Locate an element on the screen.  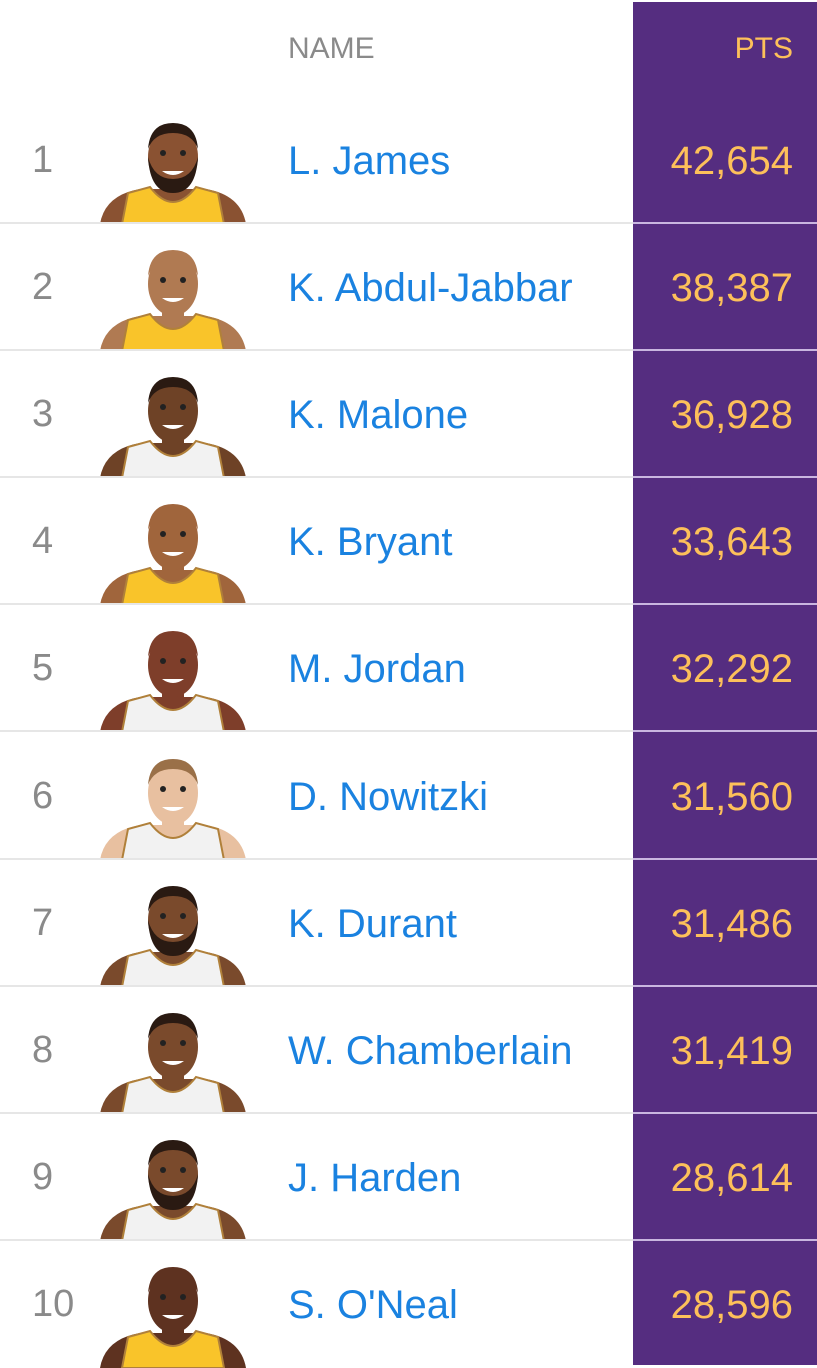
rank: 4 is located at coordinates (43, 541).